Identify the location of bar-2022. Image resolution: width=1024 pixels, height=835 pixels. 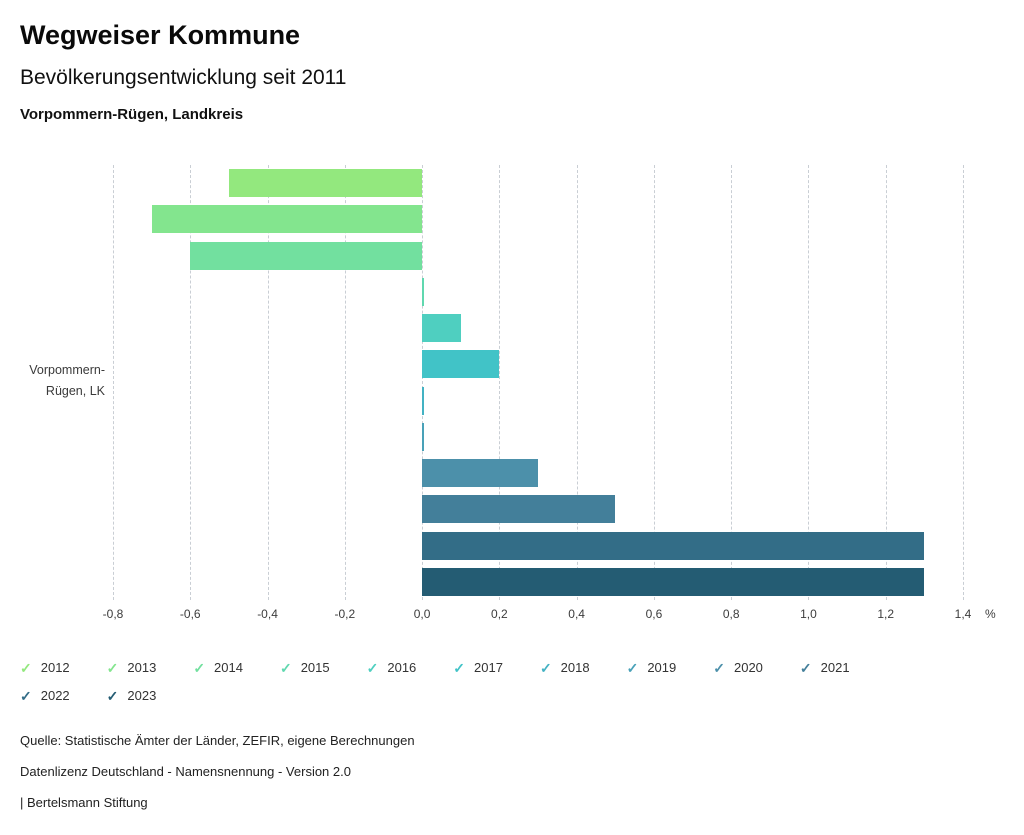
(673, 545).